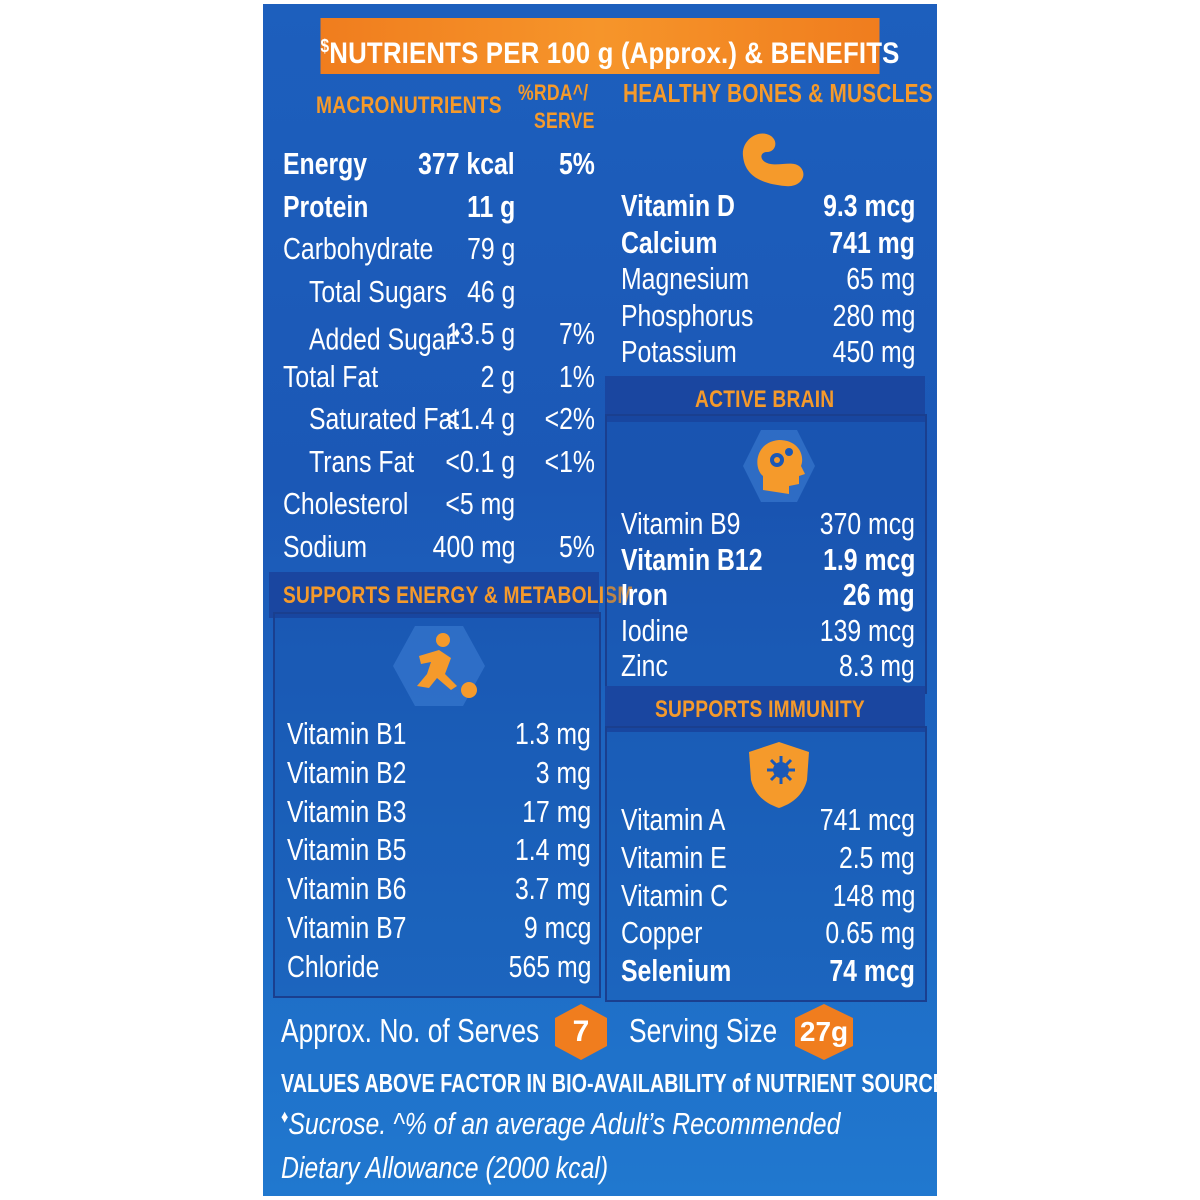  Describe the element at coordinates (824, 1032) in the screenshot. I see `serving-size-badge: 27g` at that location.